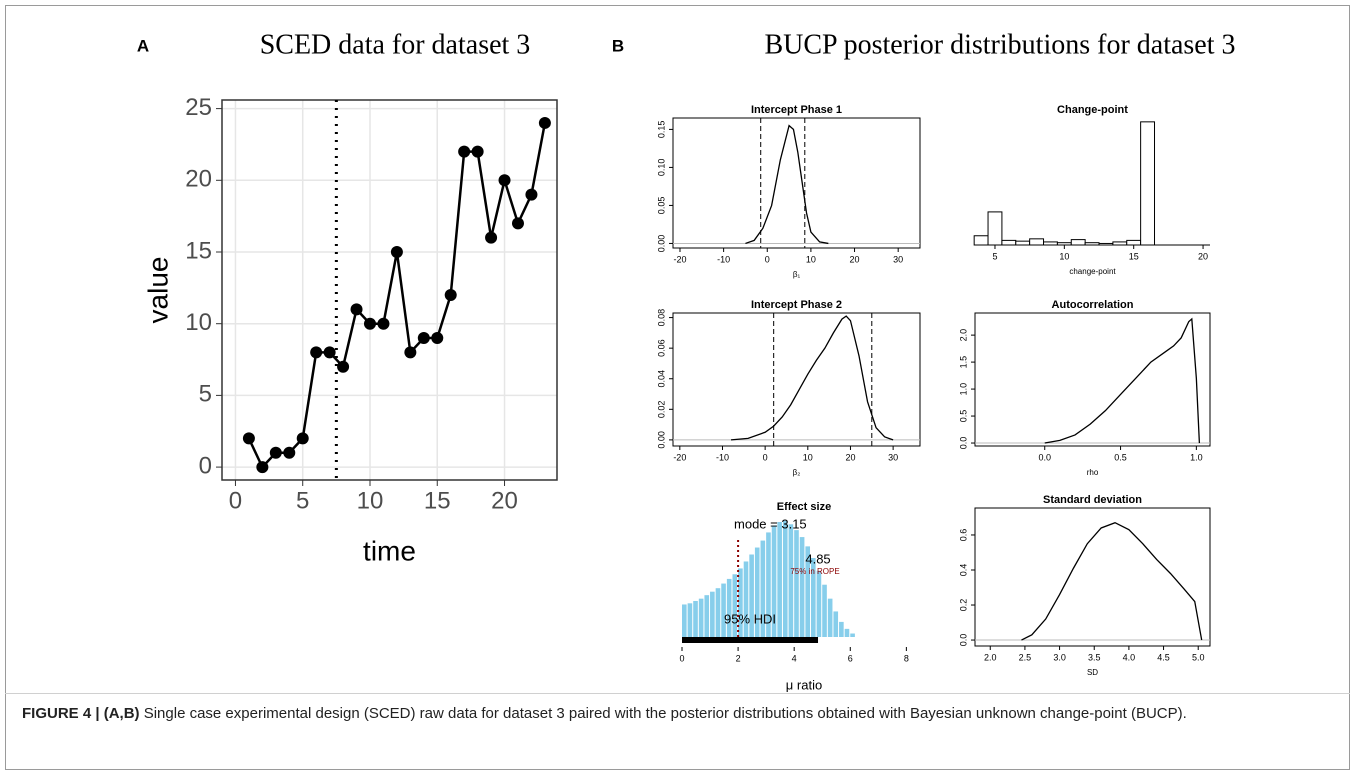  What do you see at coordinates (796, 305) in the screenshot?
I see `chart-title: Intercept Phase 2` at bounding box center [796, 305].